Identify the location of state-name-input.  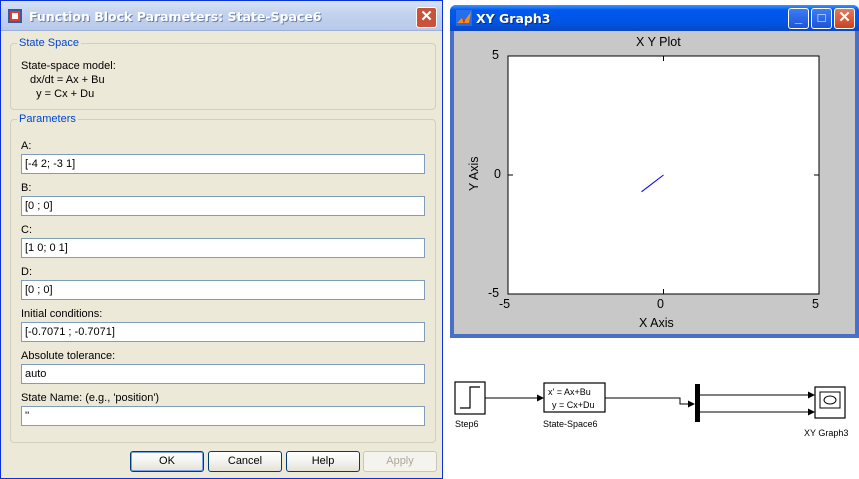
(223, 416).